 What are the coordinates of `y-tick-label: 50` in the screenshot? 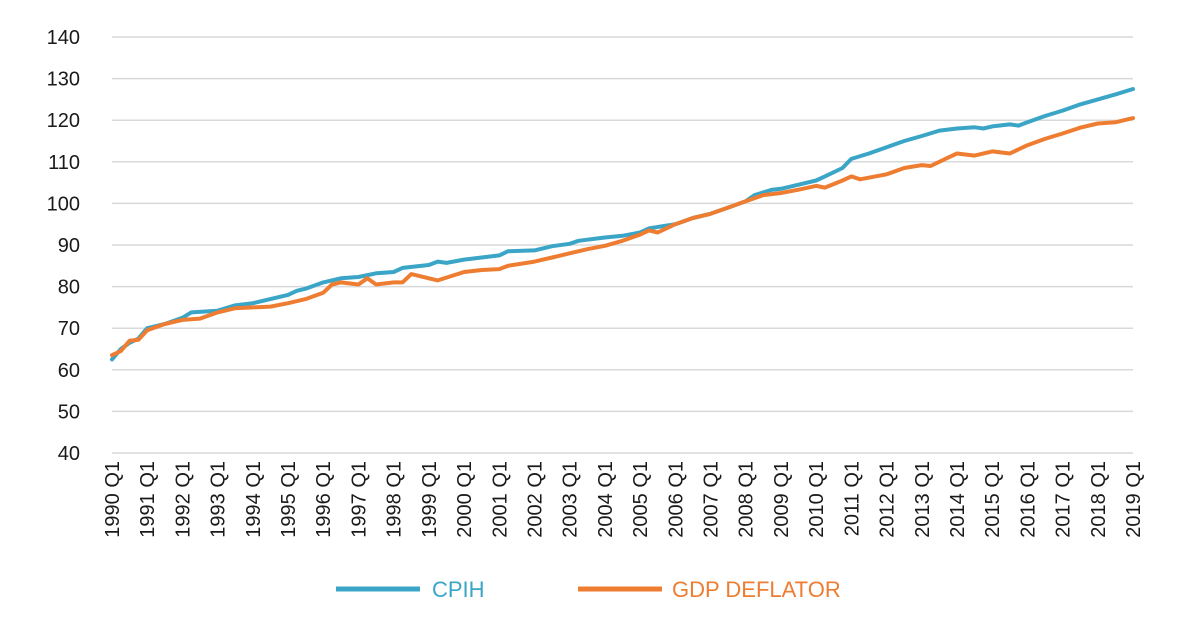 It's located at (69, 412).